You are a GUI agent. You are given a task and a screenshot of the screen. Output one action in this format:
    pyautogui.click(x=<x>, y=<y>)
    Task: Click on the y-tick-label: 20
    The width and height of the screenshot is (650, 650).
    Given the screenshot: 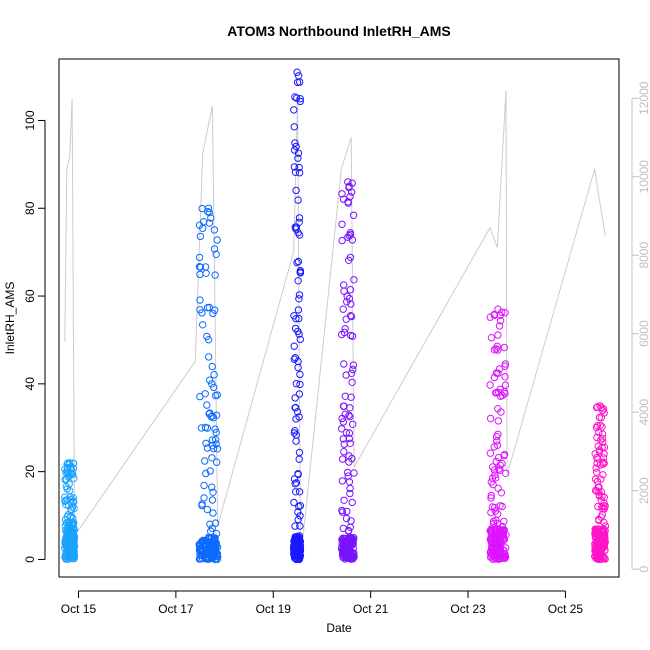 What is the action you would take?
    pyautogui.click(x=30, y=472)
    